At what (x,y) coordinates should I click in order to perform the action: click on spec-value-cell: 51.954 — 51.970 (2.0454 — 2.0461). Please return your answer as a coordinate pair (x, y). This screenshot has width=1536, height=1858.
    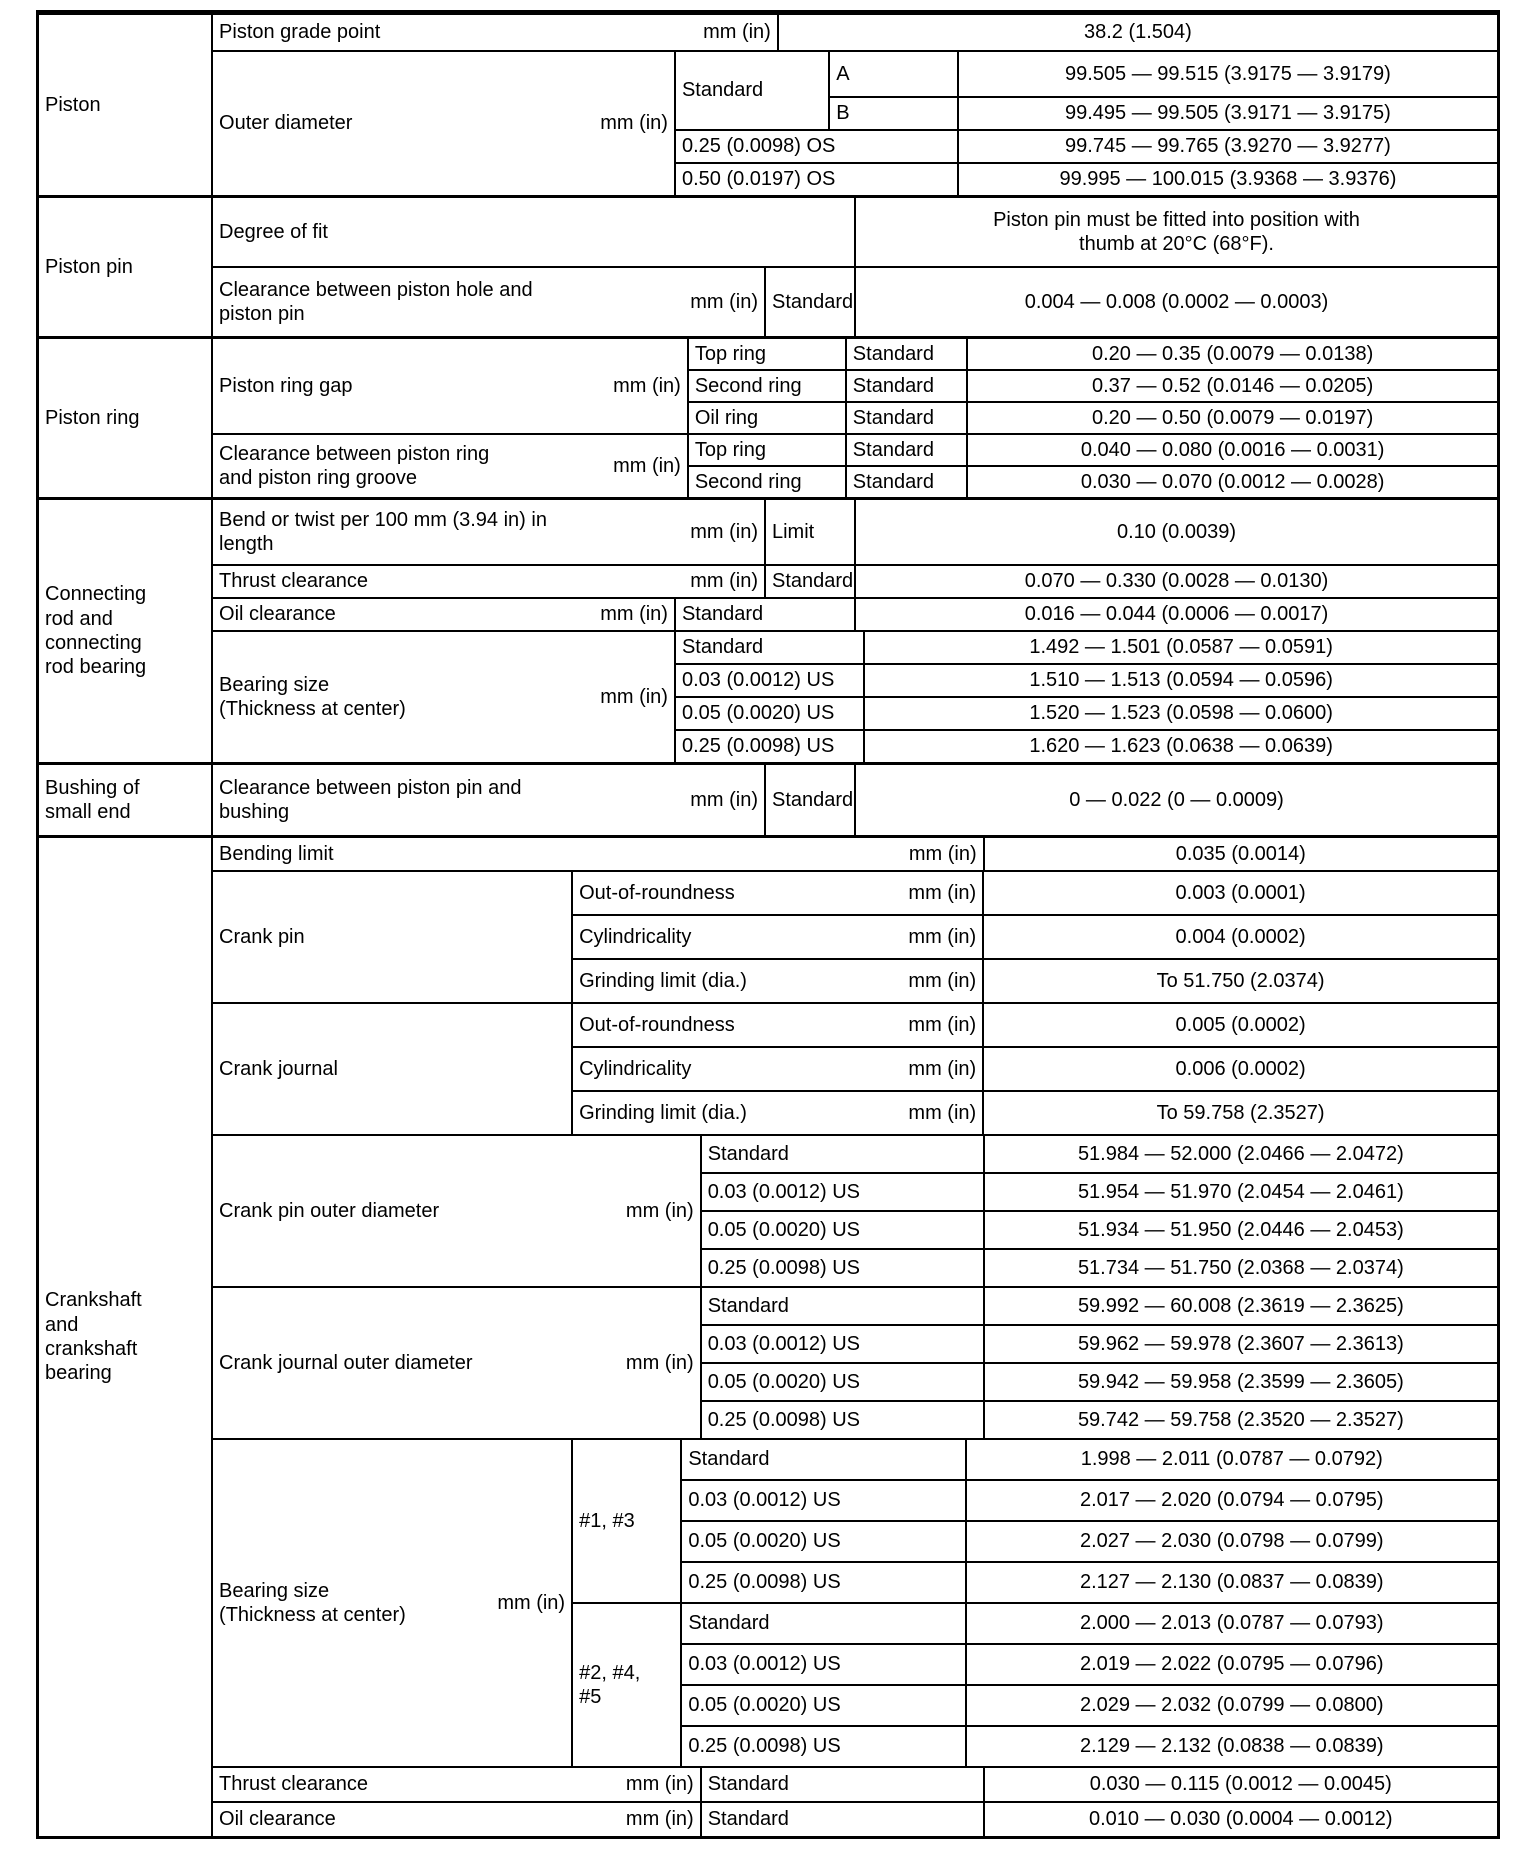
    Looking at the image, I should click on (1239, 1191).